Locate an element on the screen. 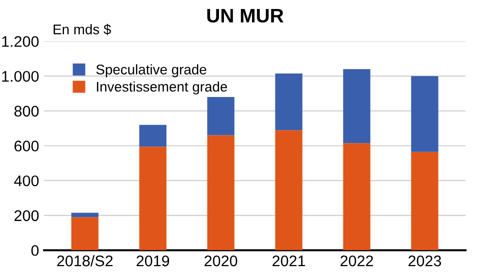 The image size is (490, 275). y-tick-label: 600 is located at coordinates (26, 146).